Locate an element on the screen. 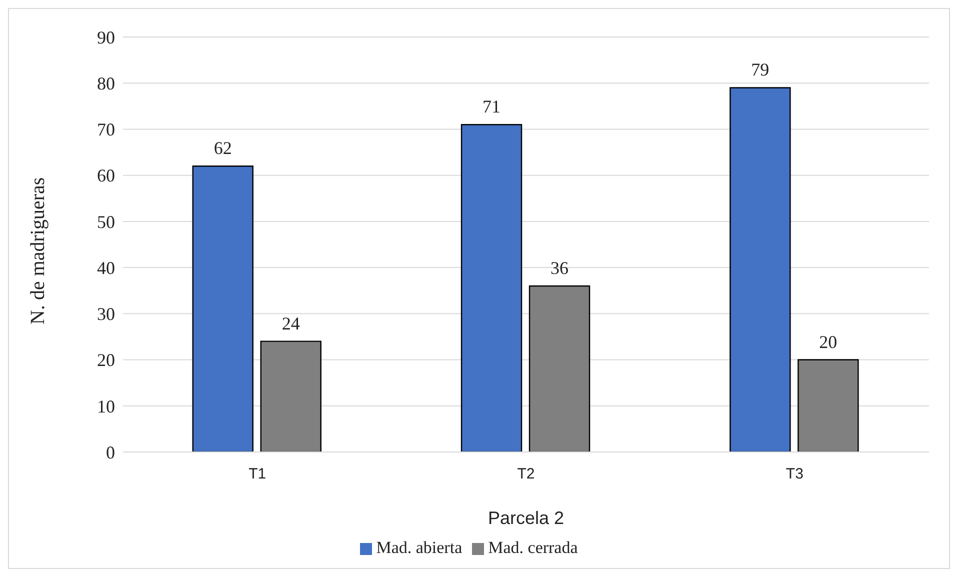 The height and width of the screenshot is (577, 958). data-label: 36 is located at coordinates (559, 268).